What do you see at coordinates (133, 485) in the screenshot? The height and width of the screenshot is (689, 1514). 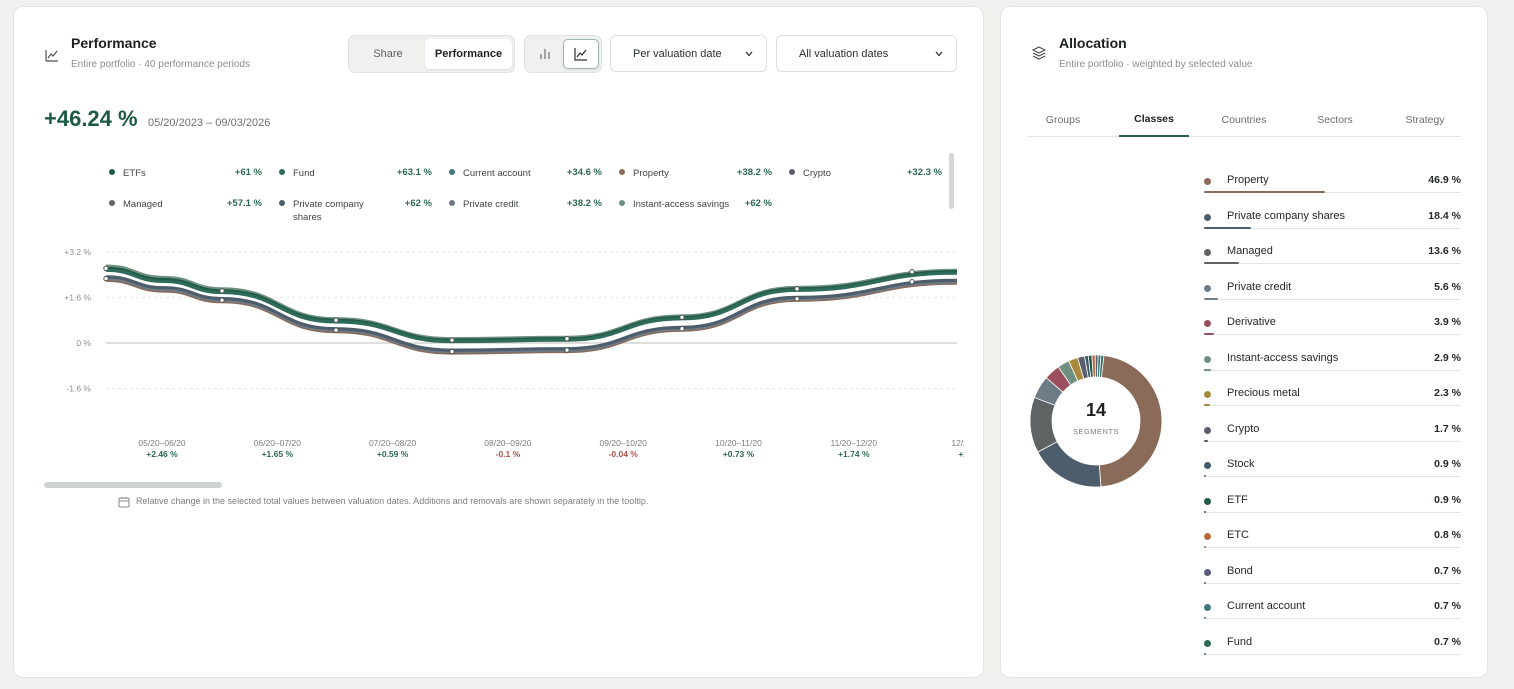 I see `chart-horizontal-scrollbar` at bounding box center [133, 485].